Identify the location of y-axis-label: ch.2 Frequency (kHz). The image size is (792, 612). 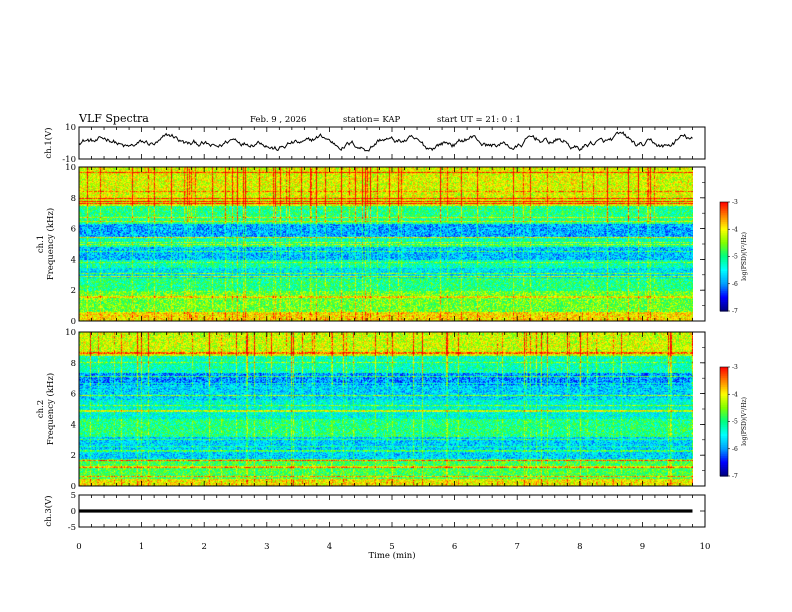
(46, 409).